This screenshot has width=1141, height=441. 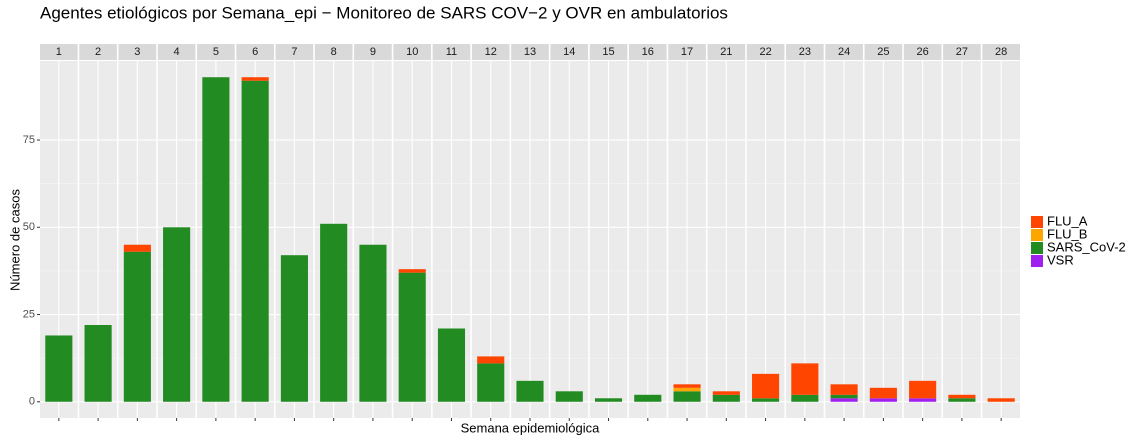 I want to click on strip-label: 4, so click(x=177, y=52).